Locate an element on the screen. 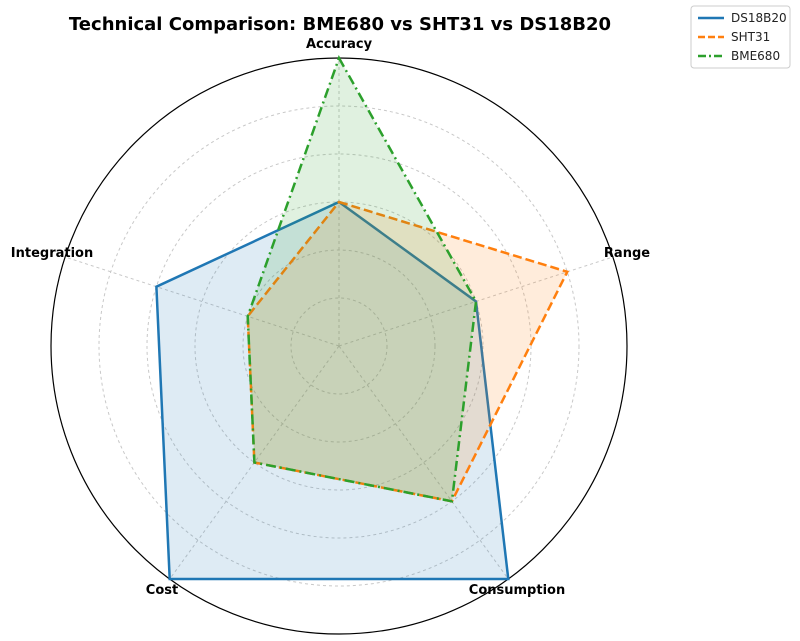 The width and height of the screenshot is (800, 641). axis-label-consumption: Consumption is located at coordinates (517, 590).